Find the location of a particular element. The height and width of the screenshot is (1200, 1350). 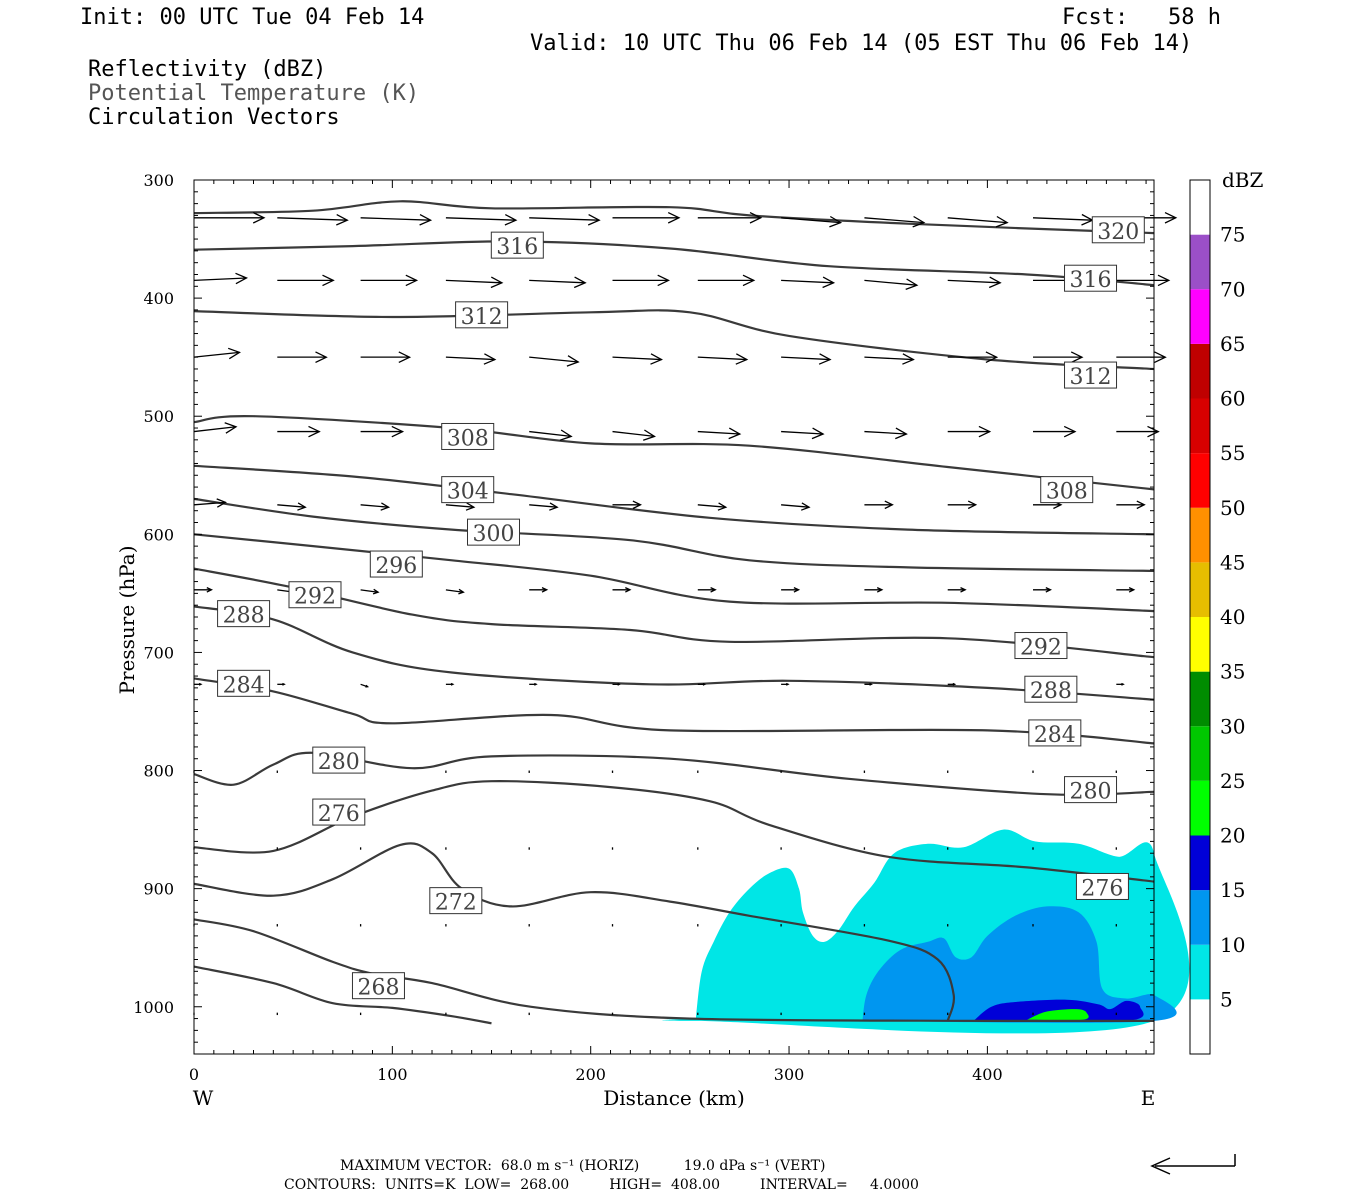

contour-label: 300 is located at coordinates (494, 532).